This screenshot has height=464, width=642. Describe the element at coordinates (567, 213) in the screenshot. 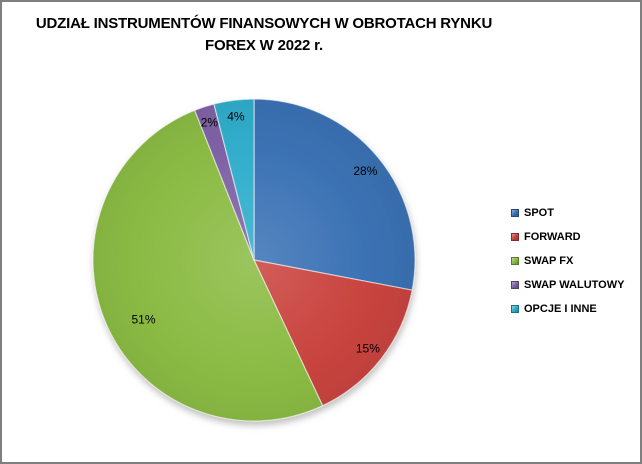

I see `legend-item-spot: SPOT` at that location.